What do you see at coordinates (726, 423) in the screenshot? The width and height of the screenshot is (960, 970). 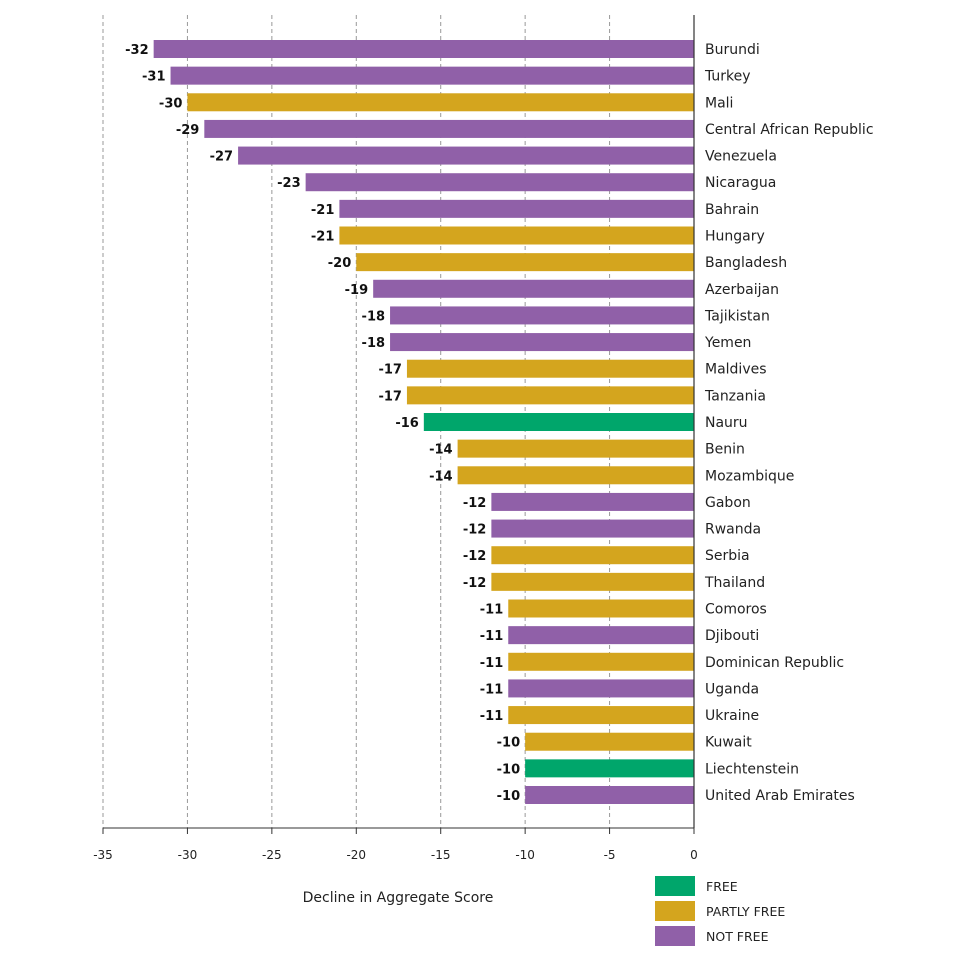 I see `country-label: Nauru` at bounding box center [726, 423].